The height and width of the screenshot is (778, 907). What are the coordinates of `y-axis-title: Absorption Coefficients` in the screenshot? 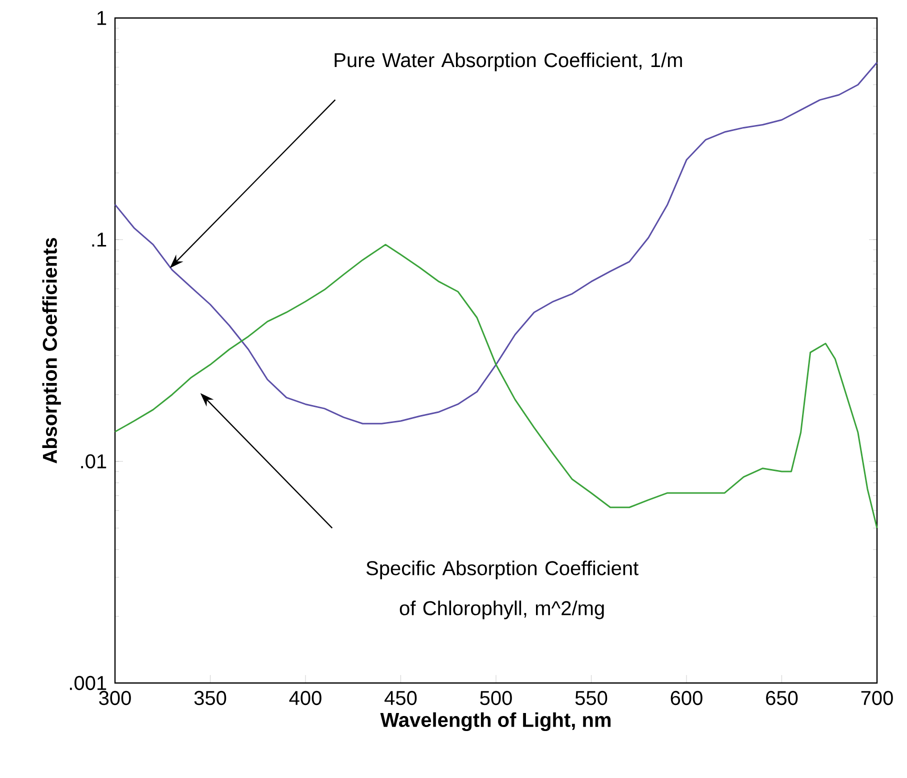 It's located at (51, 351).